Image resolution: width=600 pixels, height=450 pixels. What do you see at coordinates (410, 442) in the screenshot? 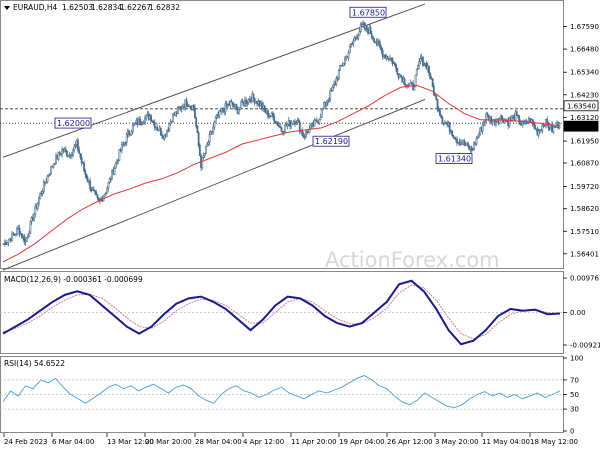
I see `time-tick-label: 26 Apr 12:00` at bounding box center [410, 442].